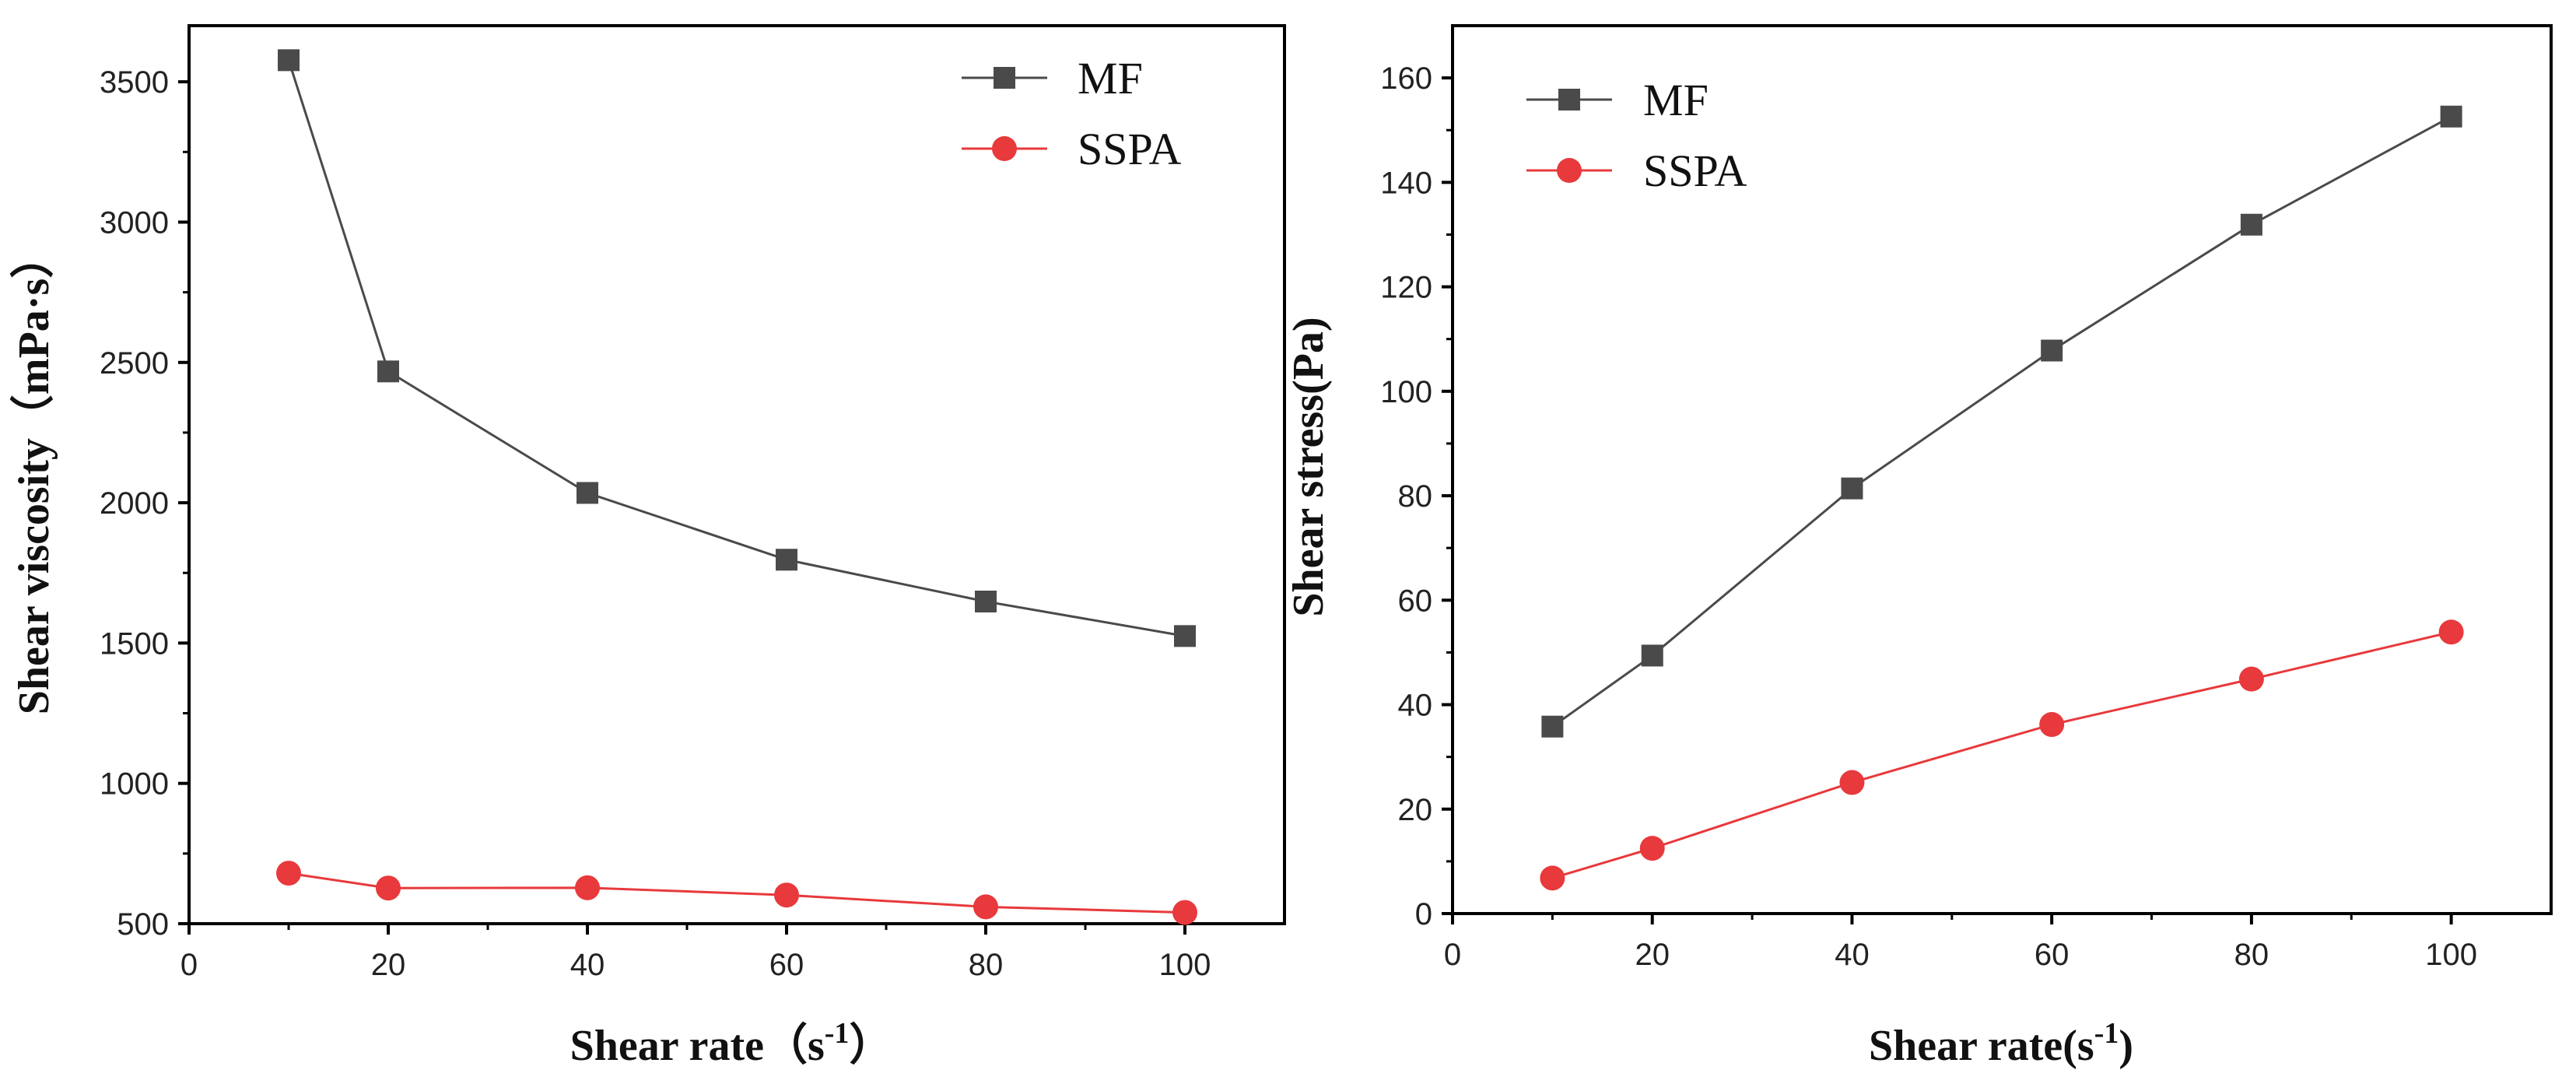 Image resolution: width=2576 pixels, height=1091 pixels. I want to click on y-tick-label: 0, so click(1423, 914).